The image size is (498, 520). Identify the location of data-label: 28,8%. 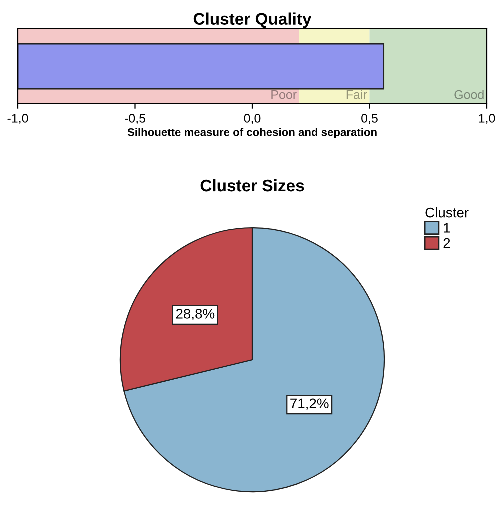
(195, 315).